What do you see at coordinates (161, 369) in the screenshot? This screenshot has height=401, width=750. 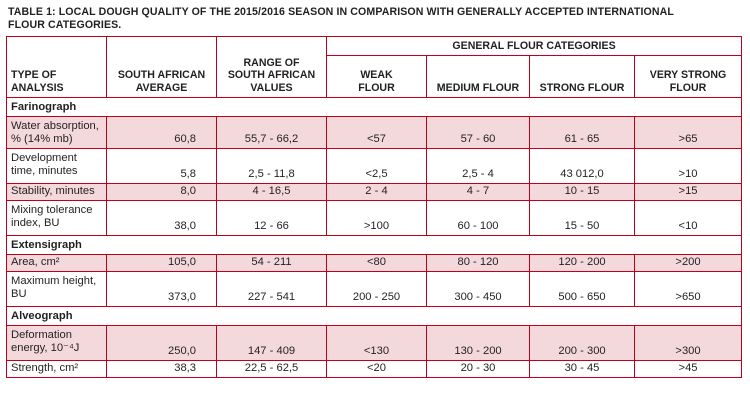 I see `cell-average: 38,3` at bounding box center [161, 369].